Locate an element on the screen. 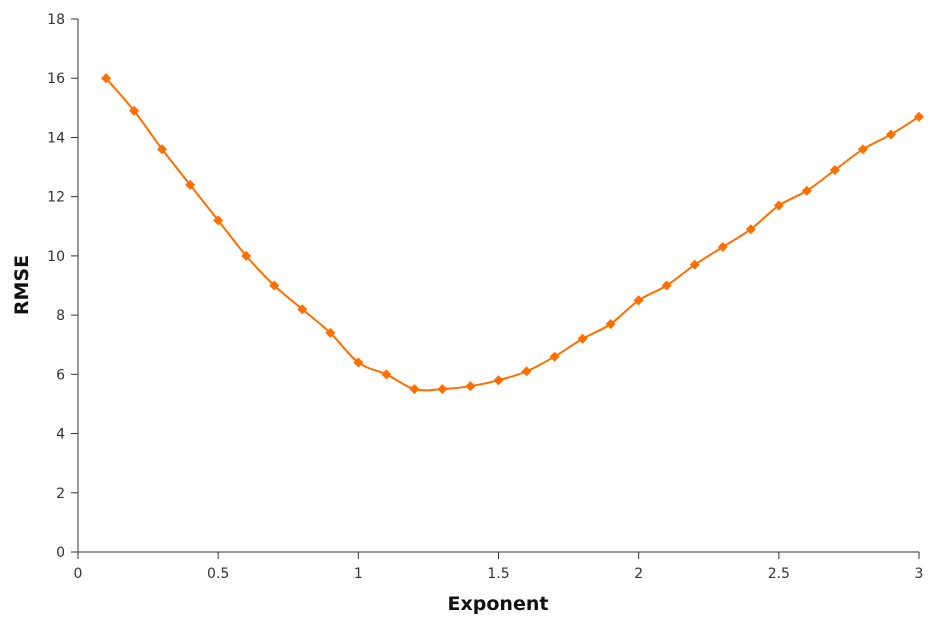 This screenshot has width=937, height=625. x-axis-title: Exponent is located at coordinates (498, 604).